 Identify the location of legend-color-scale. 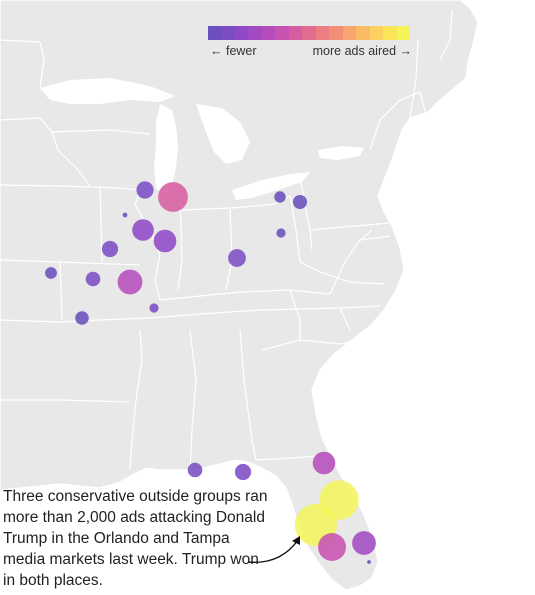
(309, 33).